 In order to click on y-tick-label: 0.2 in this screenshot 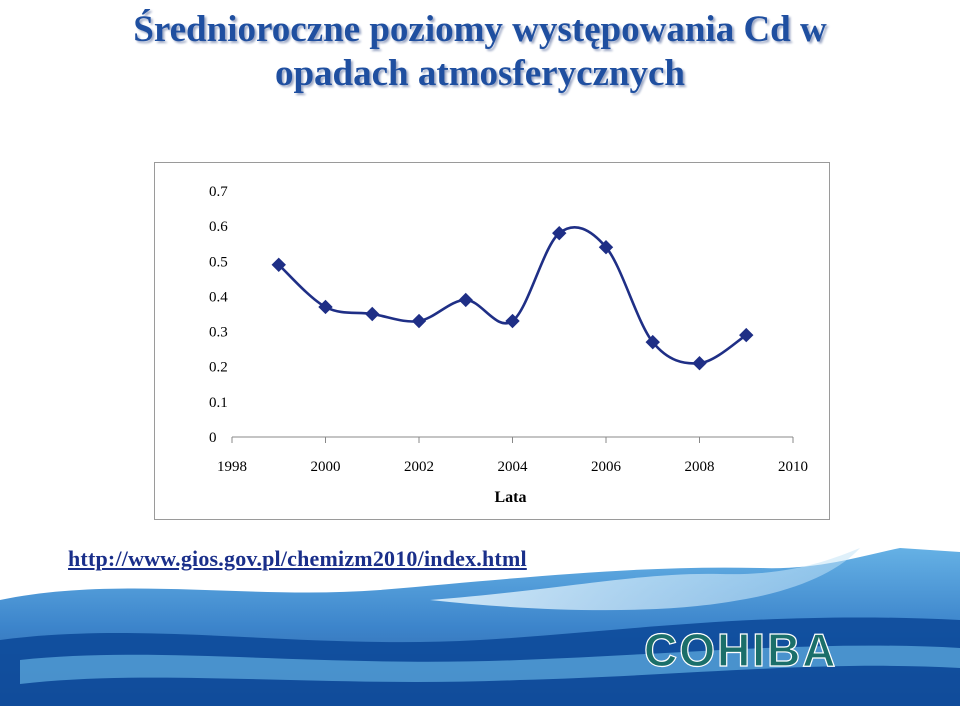, I will do `click(218, 368)`.